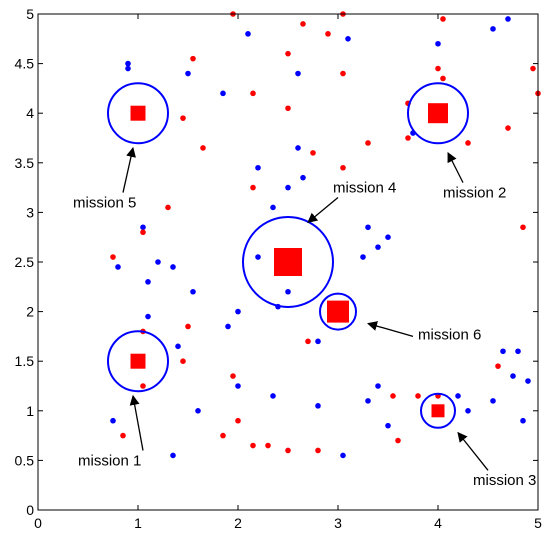 This screenshot has height=542, width=550. I want to click on mission-3-marker, so click(438, 411).